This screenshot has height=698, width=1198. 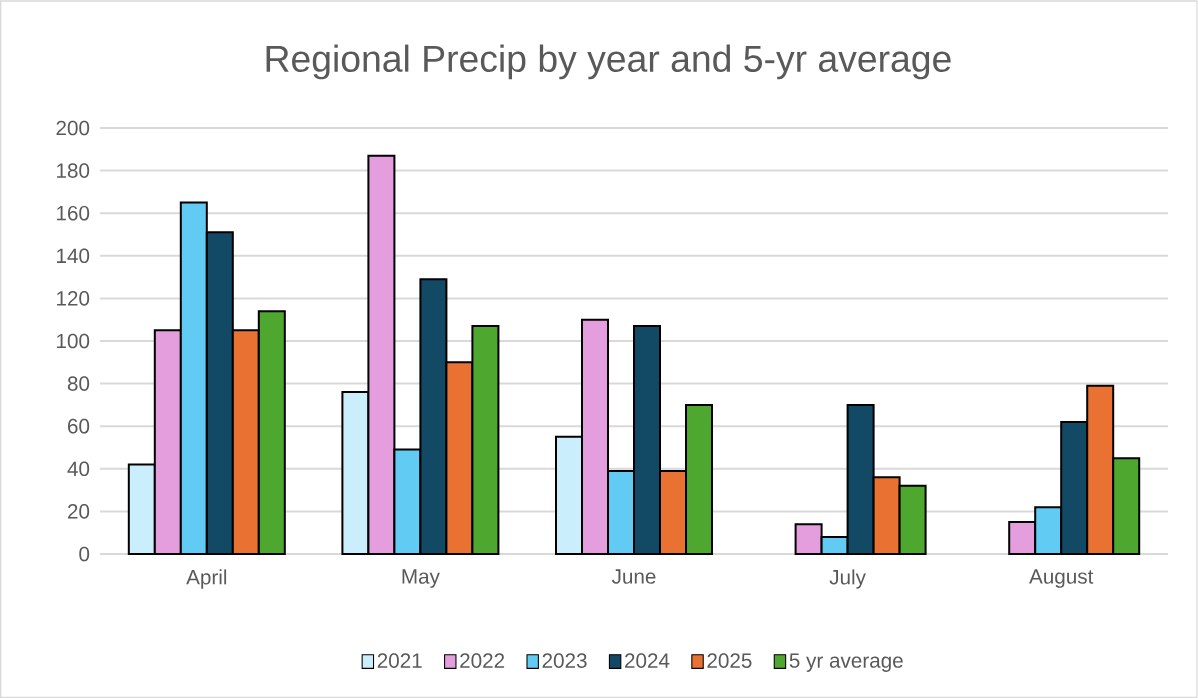 I want to click on x-tick-label: July, so click(x=847, y=579).